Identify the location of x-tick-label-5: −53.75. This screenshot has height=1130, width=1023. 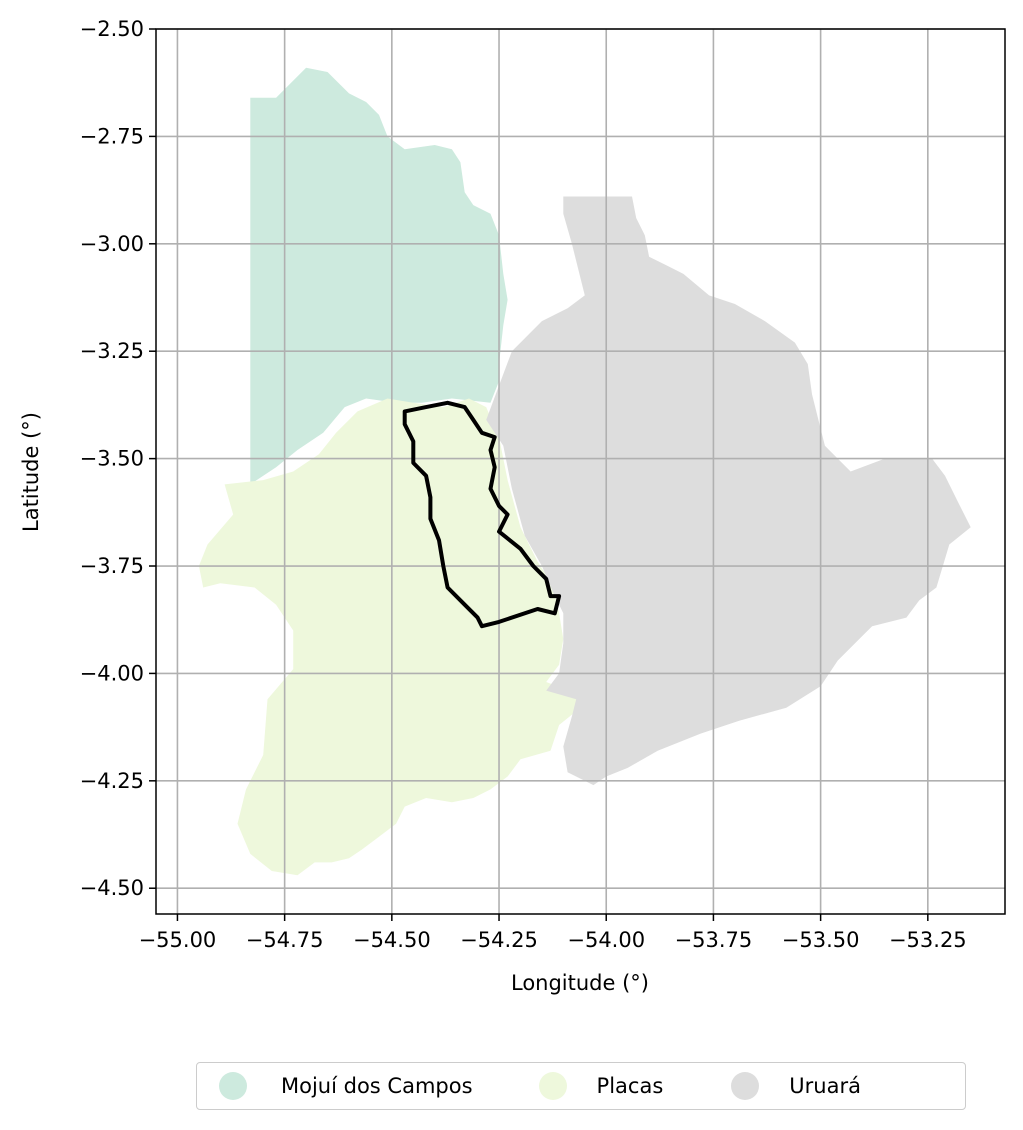
(714, 940).